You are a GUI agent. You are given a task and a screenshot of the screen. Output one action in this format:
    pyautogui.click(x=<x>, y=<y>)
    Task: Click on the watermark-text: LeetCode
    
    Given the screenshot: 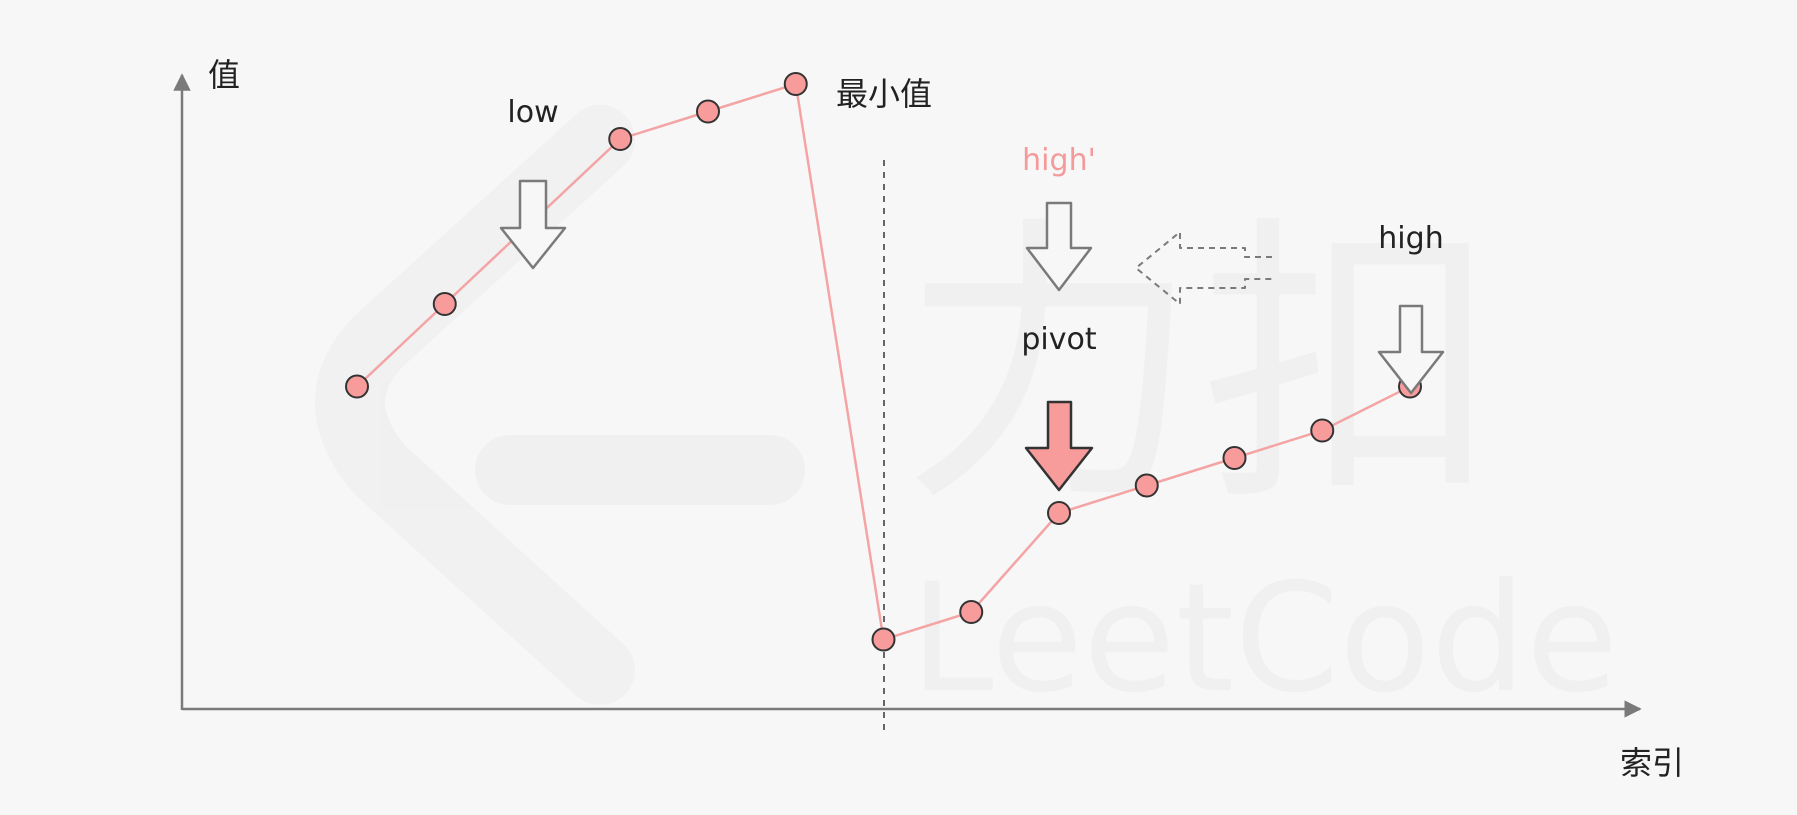 What is the action you would take?
    pyautogui.click(x=1264, y=639)
    